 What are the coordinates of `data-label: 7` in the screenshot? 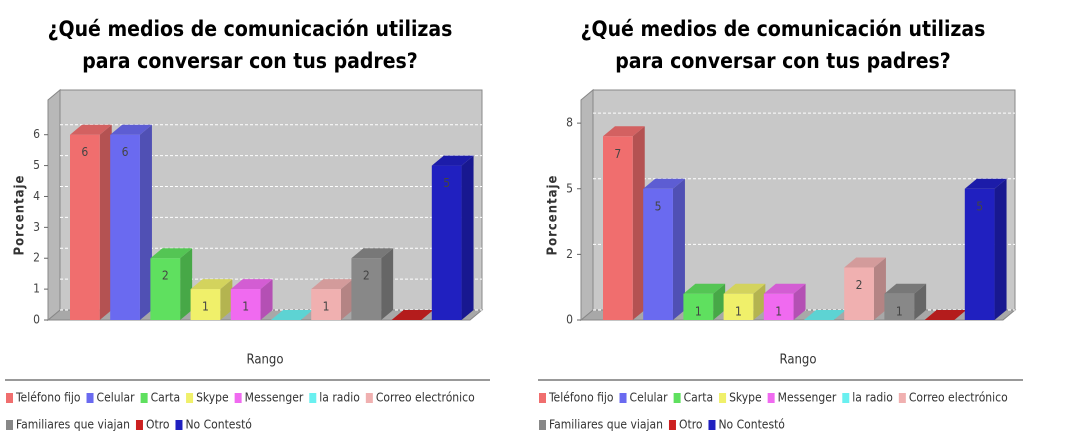 It's located at (617, 154).